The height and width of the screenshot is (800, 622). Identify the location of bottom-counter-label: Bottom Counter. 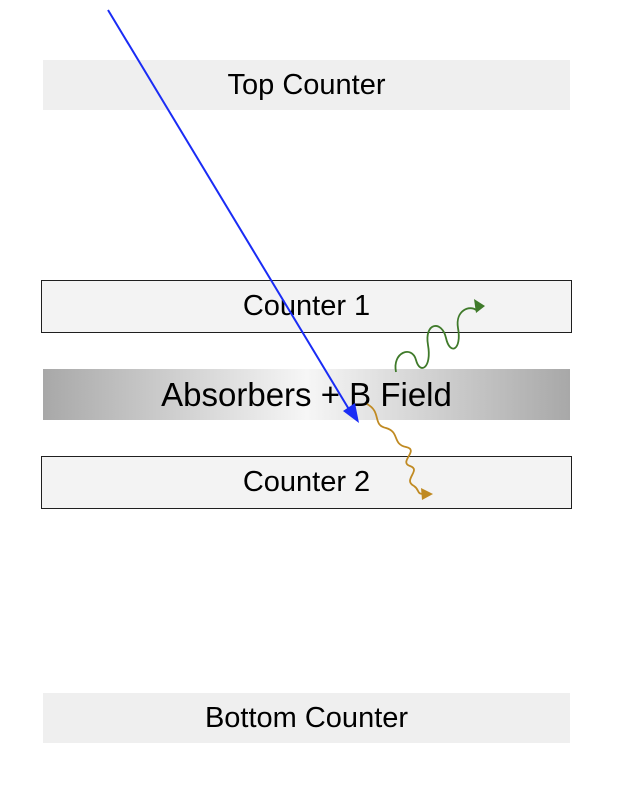
(306, 717).